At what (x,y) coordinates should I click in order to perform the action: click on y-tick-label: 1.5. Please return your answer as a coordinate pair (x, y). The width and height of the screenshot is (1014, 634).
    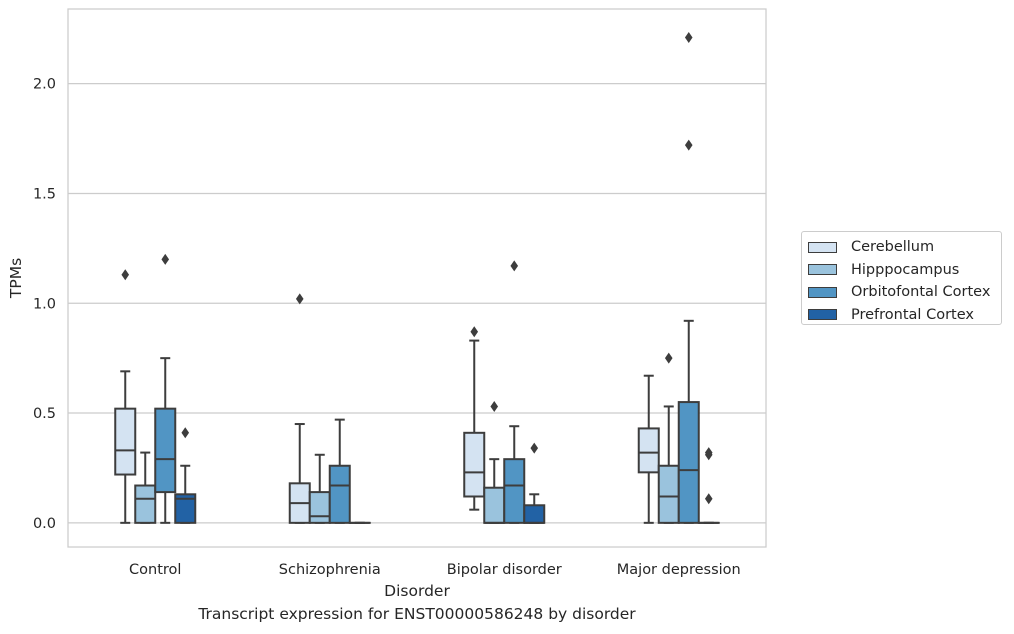
    Looking at the image, I should click on (44, 194).